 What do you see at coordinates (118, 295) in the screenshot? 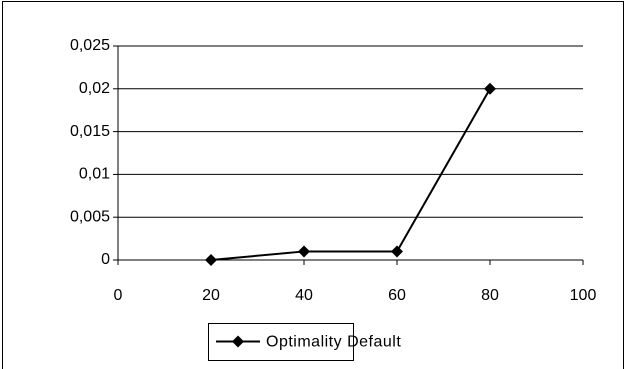
I see `x-tick-label: 0` at bounding box center [118, 295].